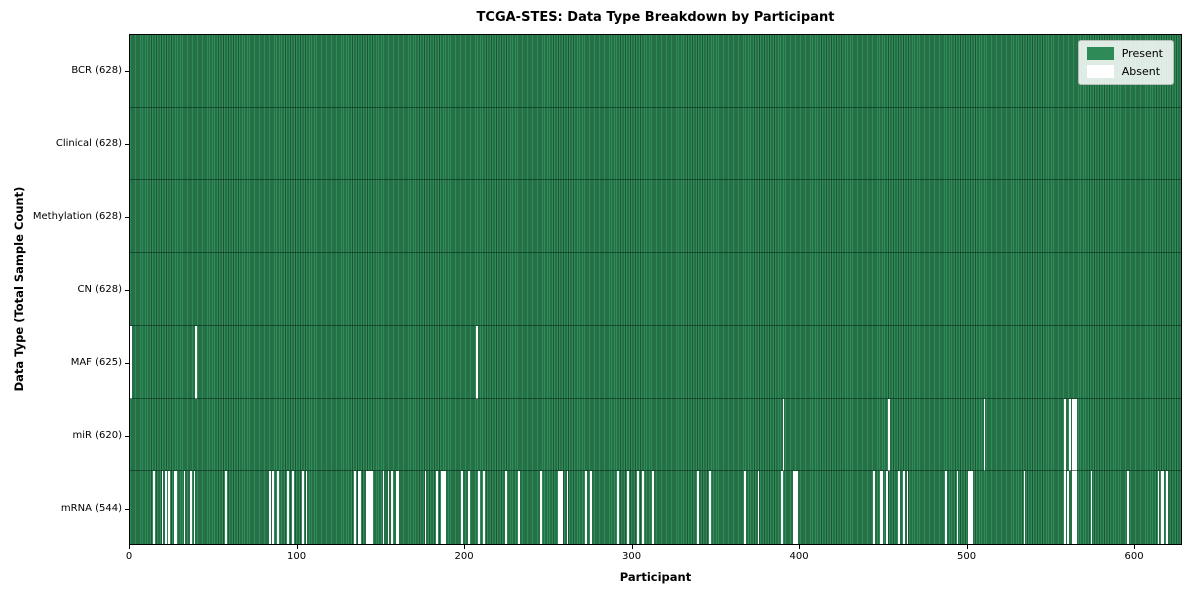  Describe the element at coordinates (88, 143) in the screenshot. I see `y-tick-label: Clinical (628)` at that location.